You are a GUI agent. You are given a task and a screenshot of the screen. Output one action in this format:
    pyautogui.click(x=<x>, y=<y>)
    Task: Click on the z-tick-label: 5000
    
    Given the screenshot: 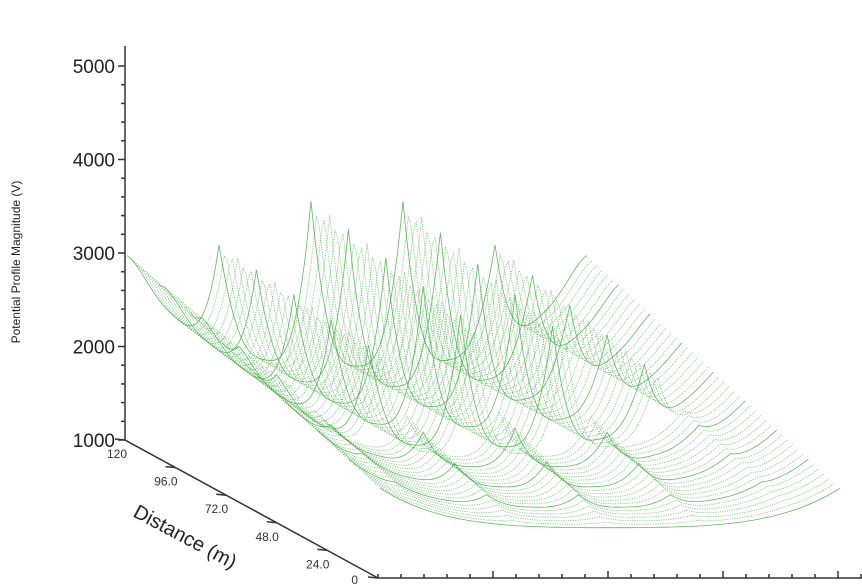 What is the action you would take?
    pyautogui.click(x=94, y=67)
    